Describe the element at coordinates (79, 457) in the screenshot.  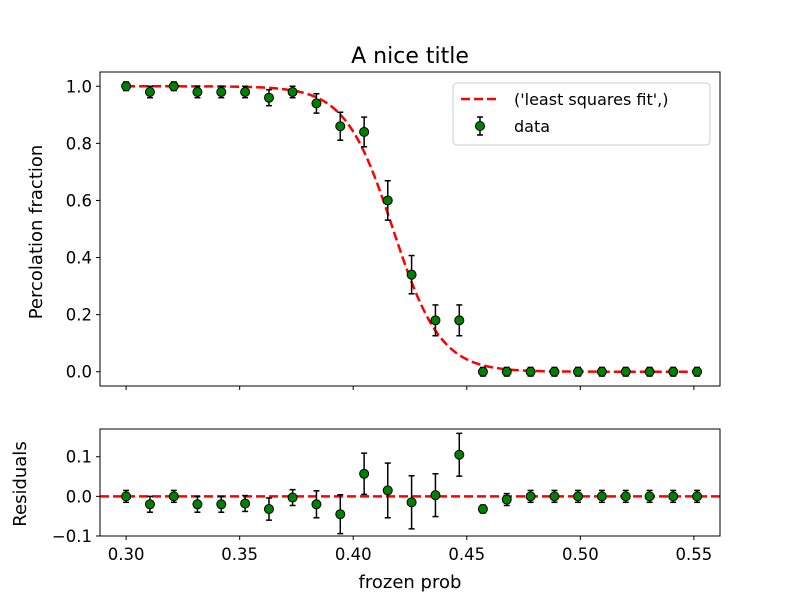
I see `resid-ytick-label: 0.1` at that location.